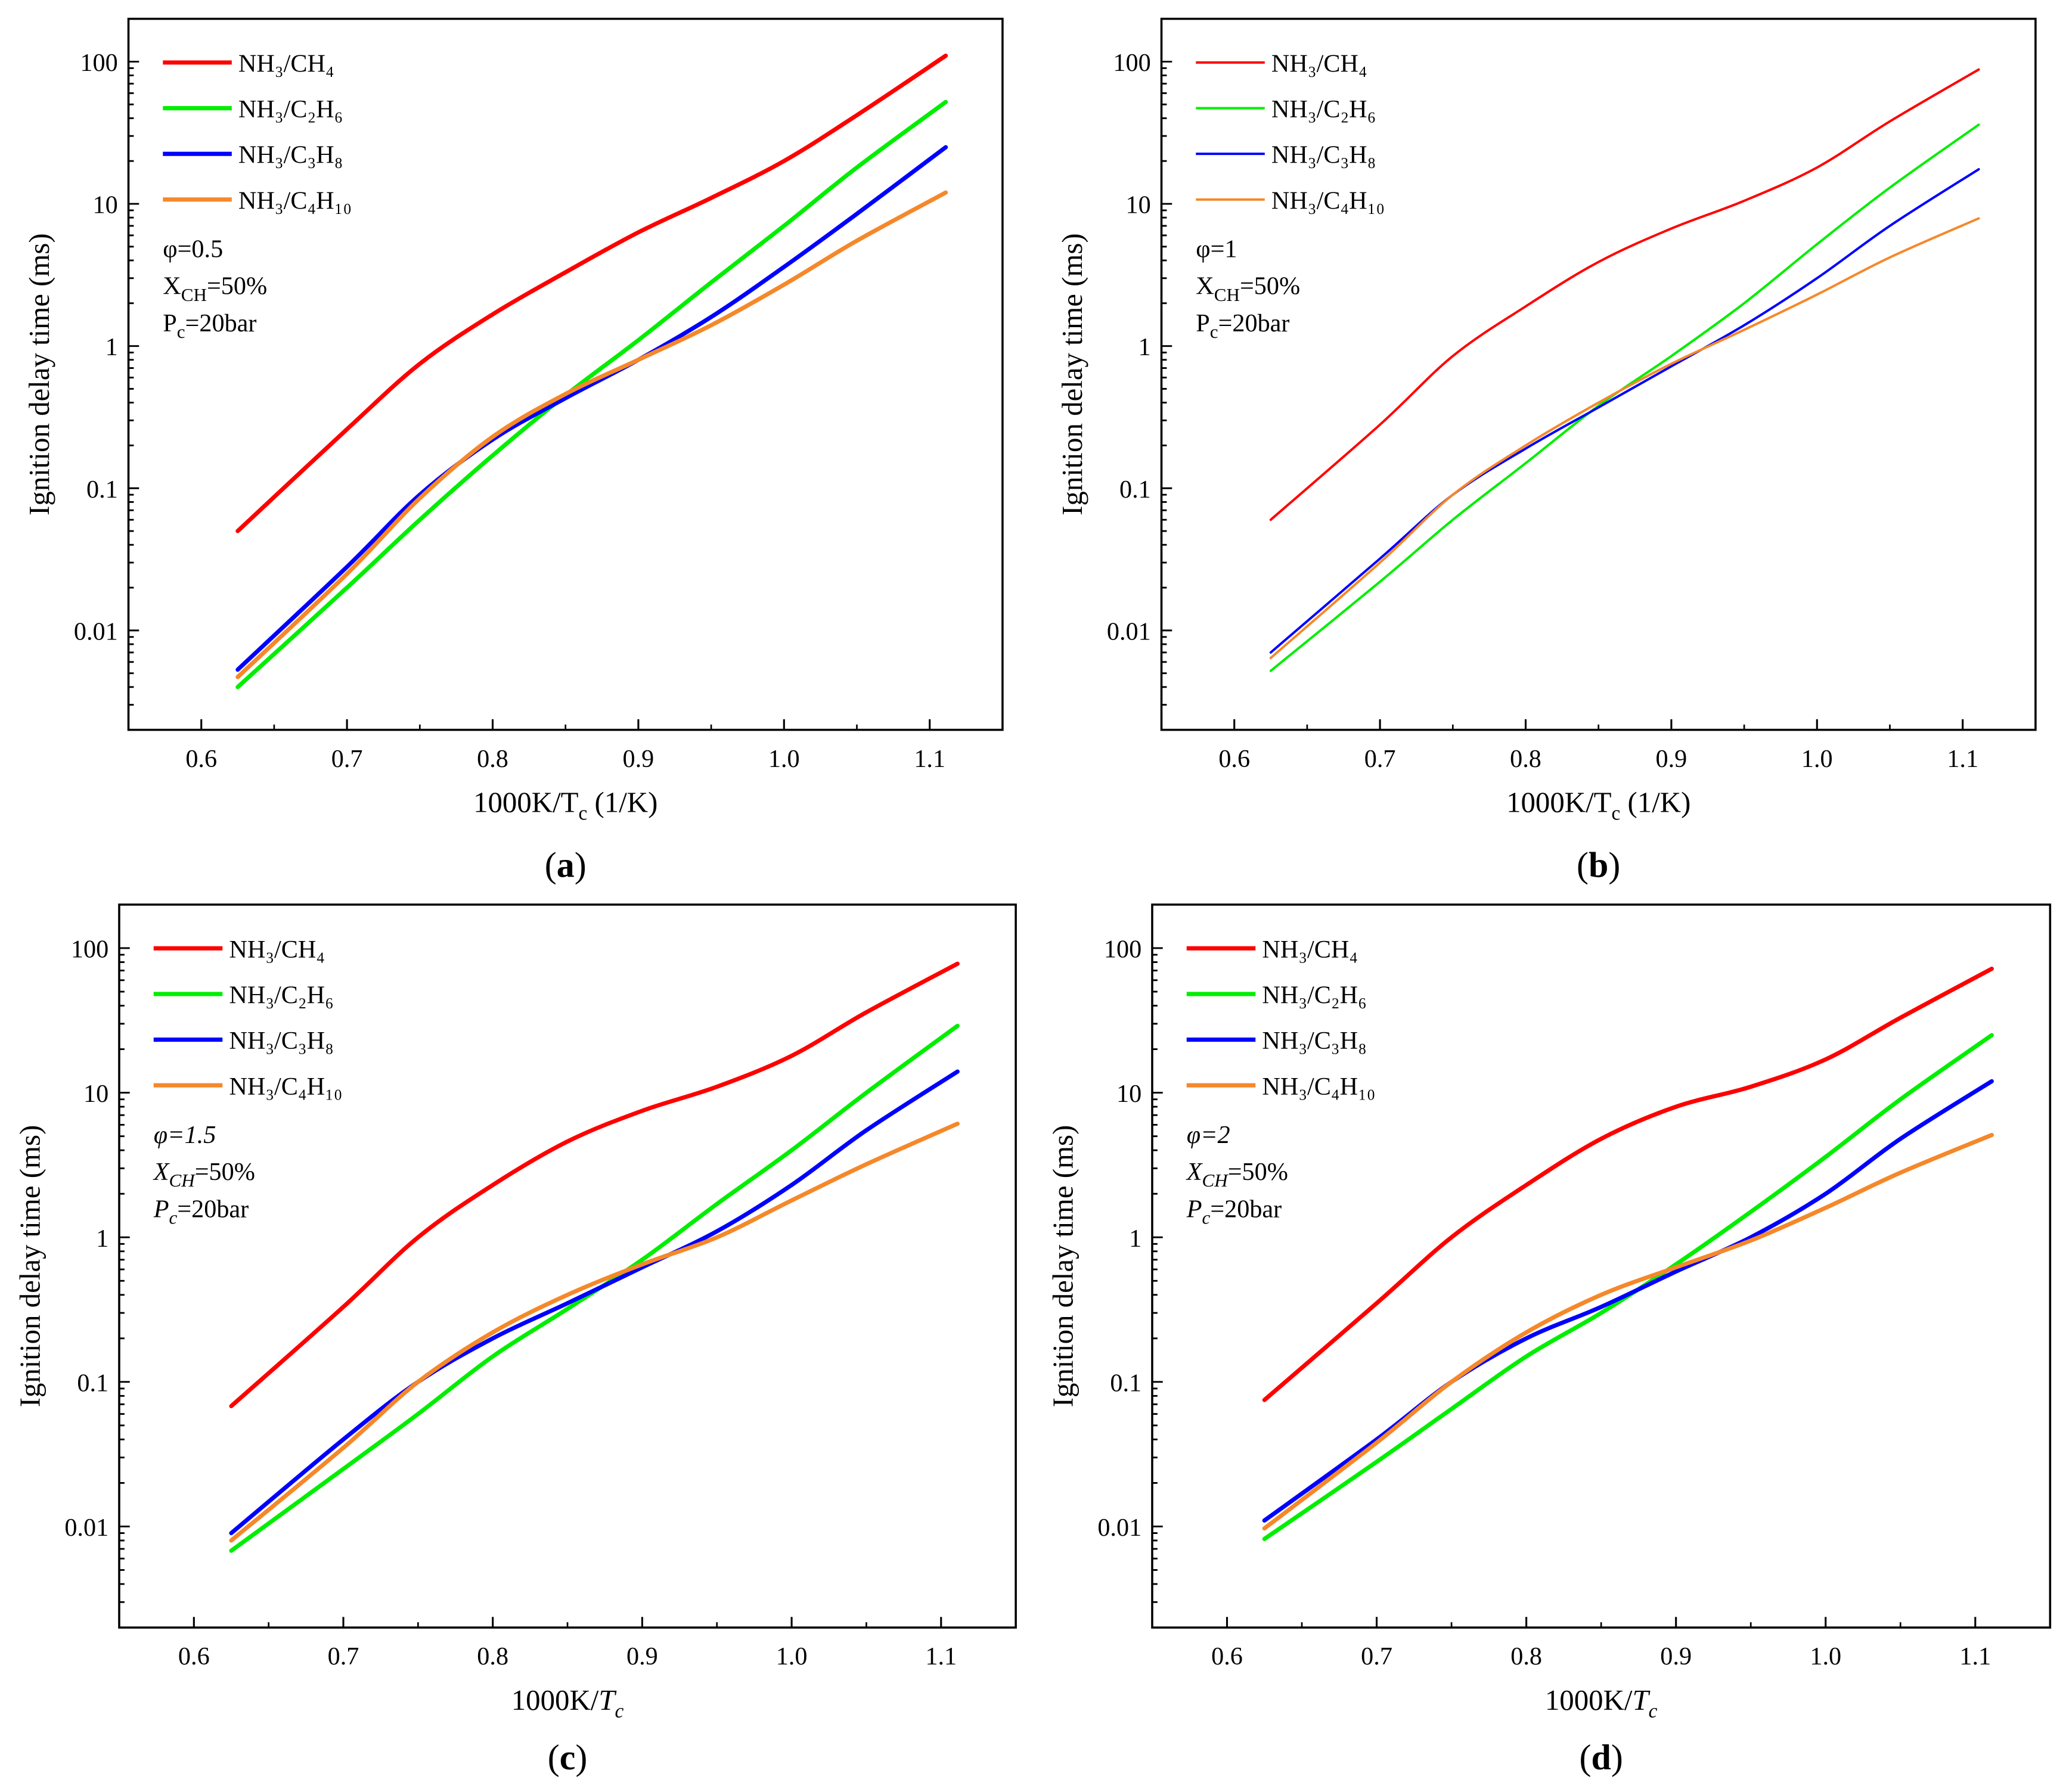 The height and width of the screenshot is (1792, 2066). What do you see at coordinates (1217, 249) in the screenshot?
I see `annotation-main: φ=1` at bounding box center [1217, 249].